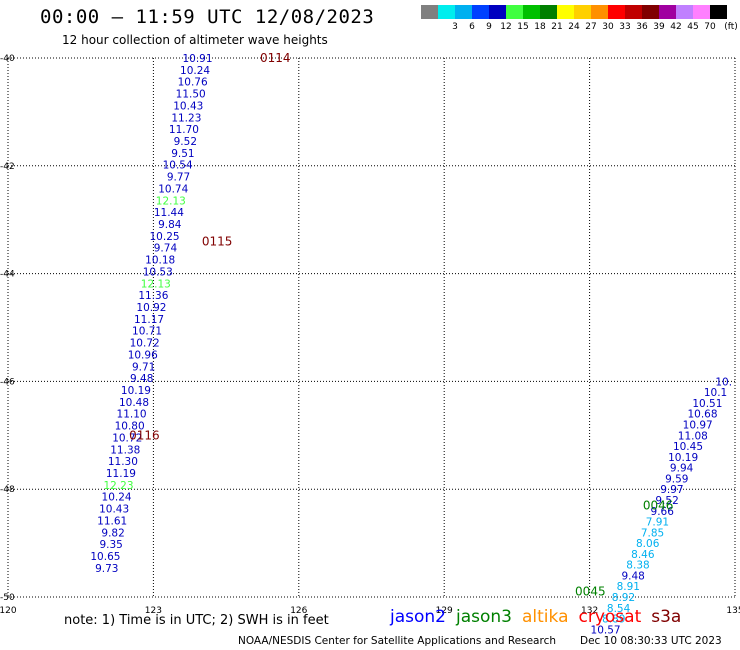 The height and width of the screenshot is (650, 740). I want to click on pass-time-label: 0045, so click(590, 592).